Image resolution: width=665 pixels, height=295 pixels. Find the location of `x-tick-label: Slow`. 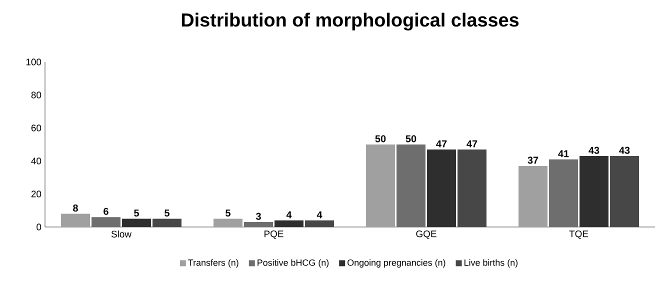

x-tick-label: Slow is located at coordinates (121, 234).